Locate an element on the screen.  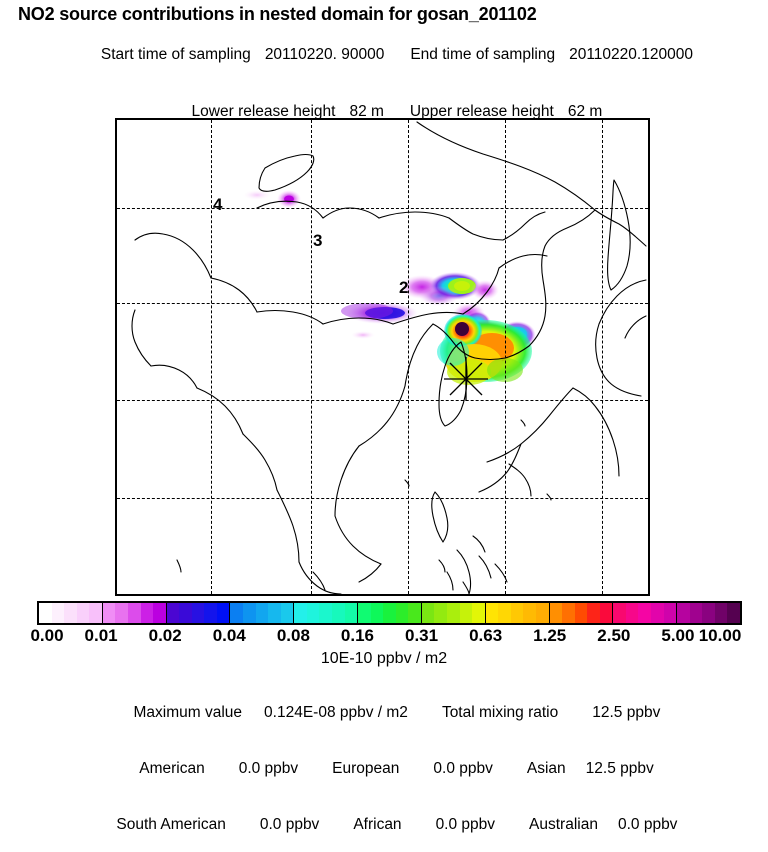
region-australian-value: 0.0 ppbv is located at coordinates (647, 824).